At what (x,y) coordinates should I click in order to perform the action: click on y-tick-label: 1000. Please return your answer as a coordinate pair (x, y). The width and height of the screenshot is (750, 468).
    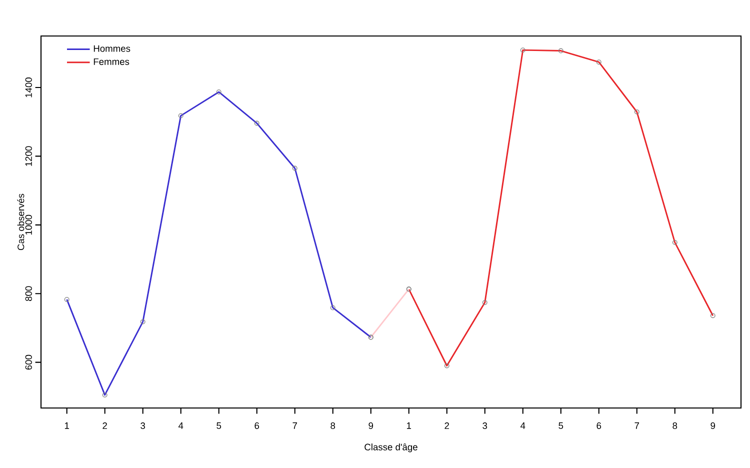
    Looking at the image, I should click on (28, 224).